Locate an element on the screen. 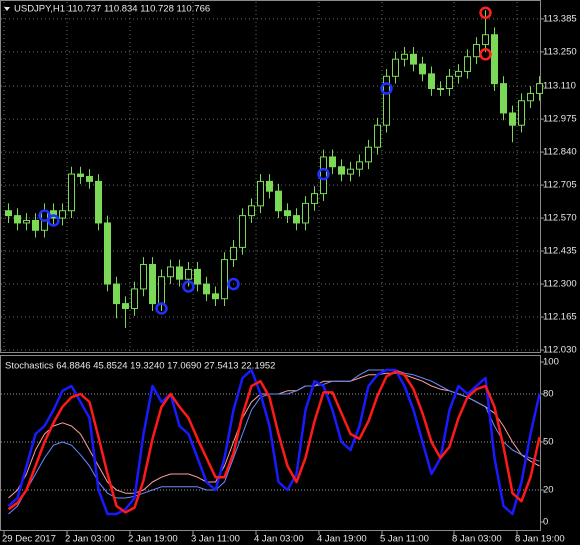 This screenshot has height=545, width=580. y-tick-label: 112.840 is located at coordinates (560, 152).